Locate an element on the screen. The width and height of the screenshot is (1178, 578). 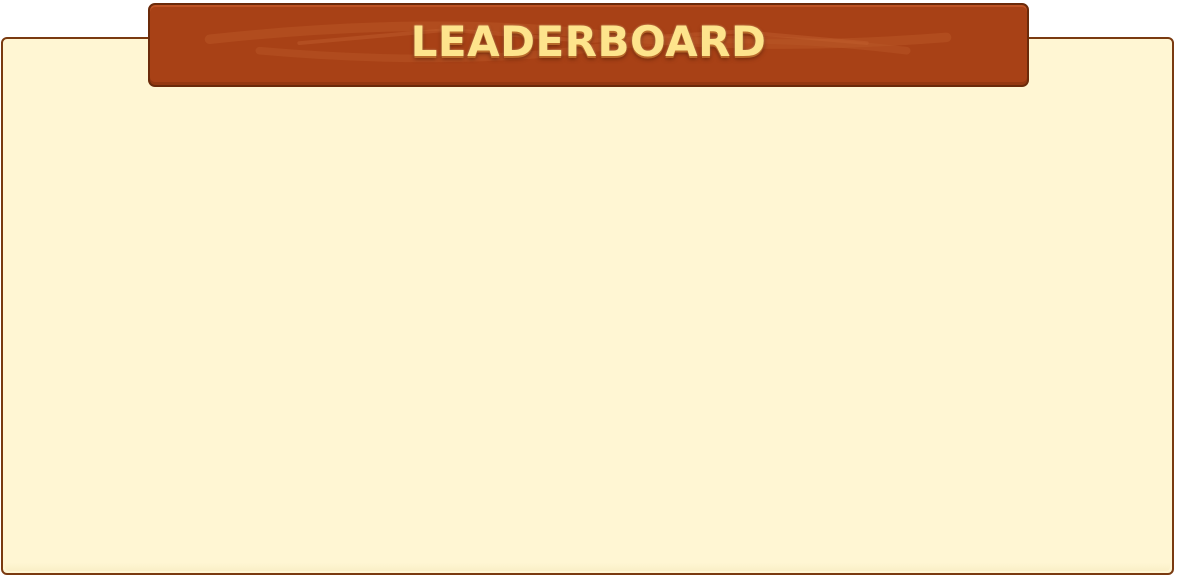
leaderboard-banner: LEADERBOARD is located at coordinates (588, 45).